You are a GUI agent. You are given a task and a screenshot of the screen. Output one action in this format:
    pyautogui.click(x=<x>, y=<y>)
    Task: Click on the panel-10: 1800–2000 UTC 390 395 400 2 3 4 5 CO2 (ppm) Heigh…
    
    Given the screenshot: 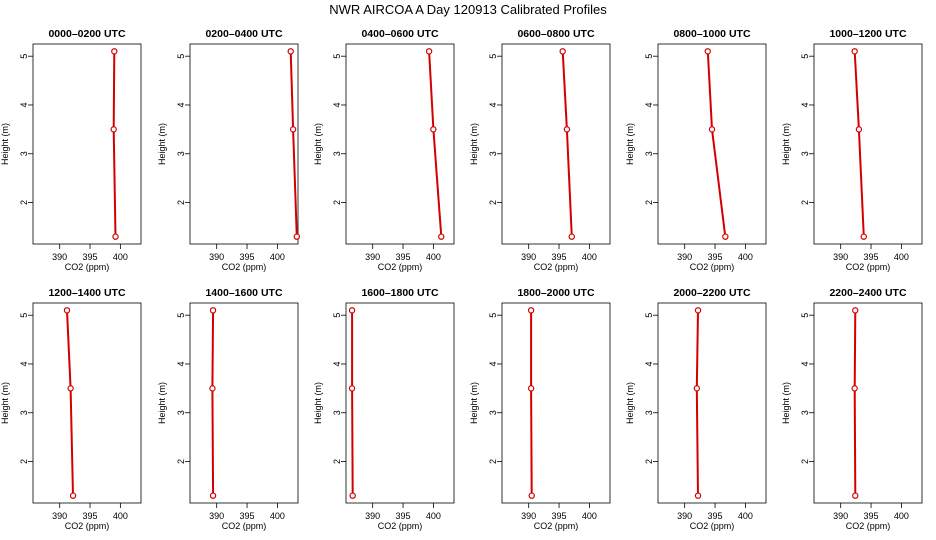 What is the action you would take?
    pyautogui.click(x=540, y=409)
    